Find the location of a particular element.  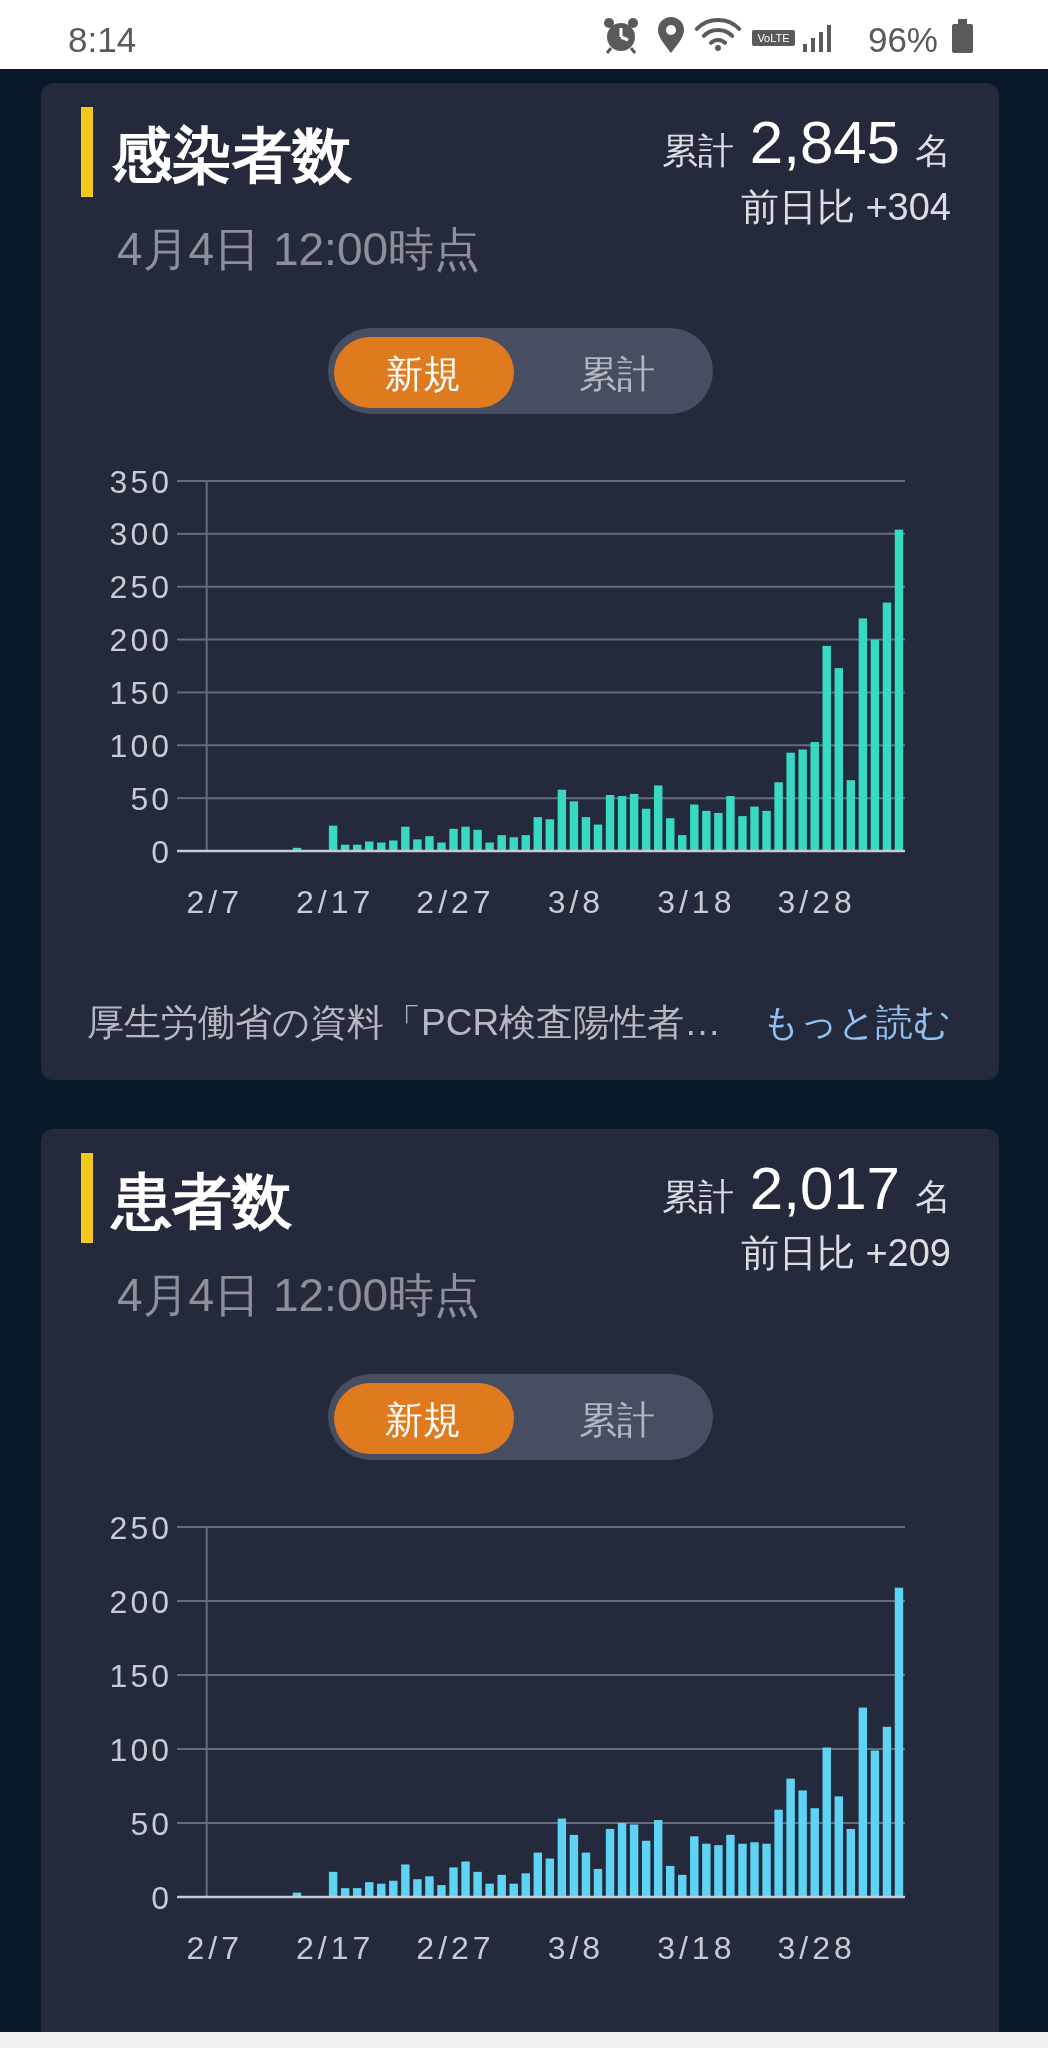

x-tick-label: 3/18 is located at coordinates (696, 902).